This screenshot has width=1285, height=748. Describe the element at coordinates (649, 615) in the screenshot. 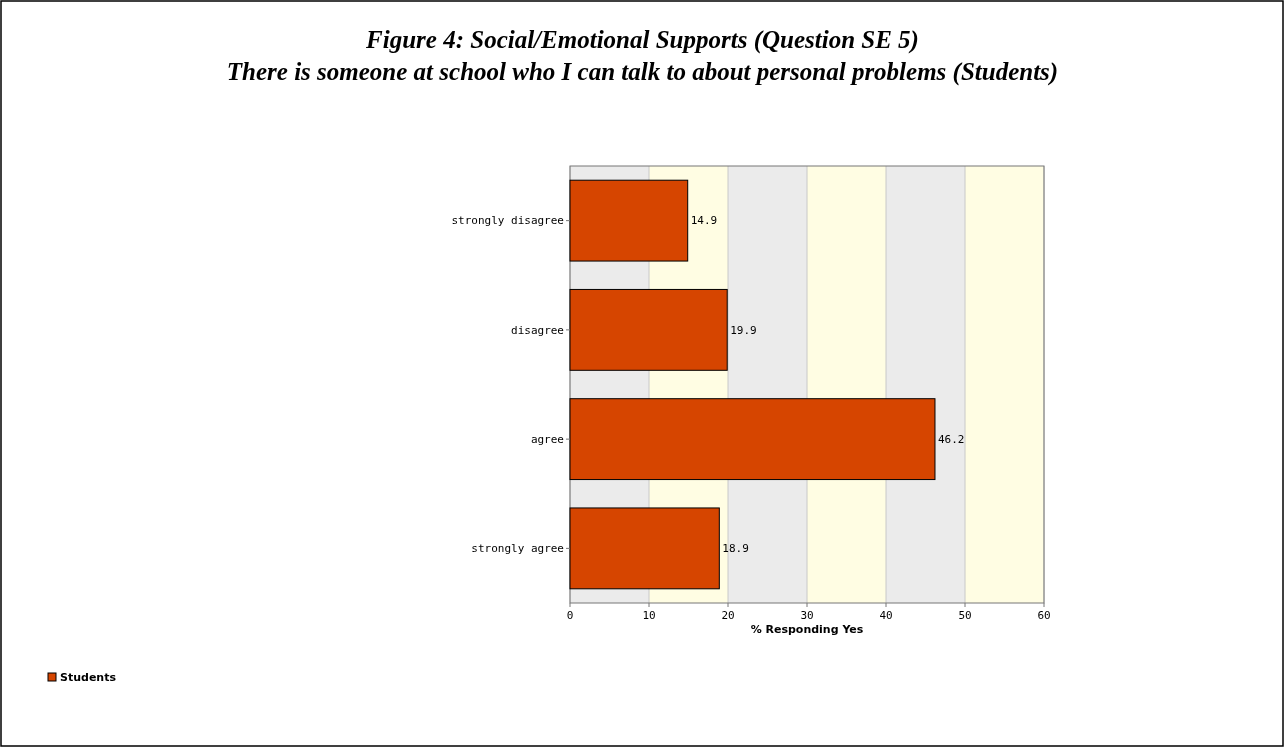

I see `x-tick-label: 10` at that location.